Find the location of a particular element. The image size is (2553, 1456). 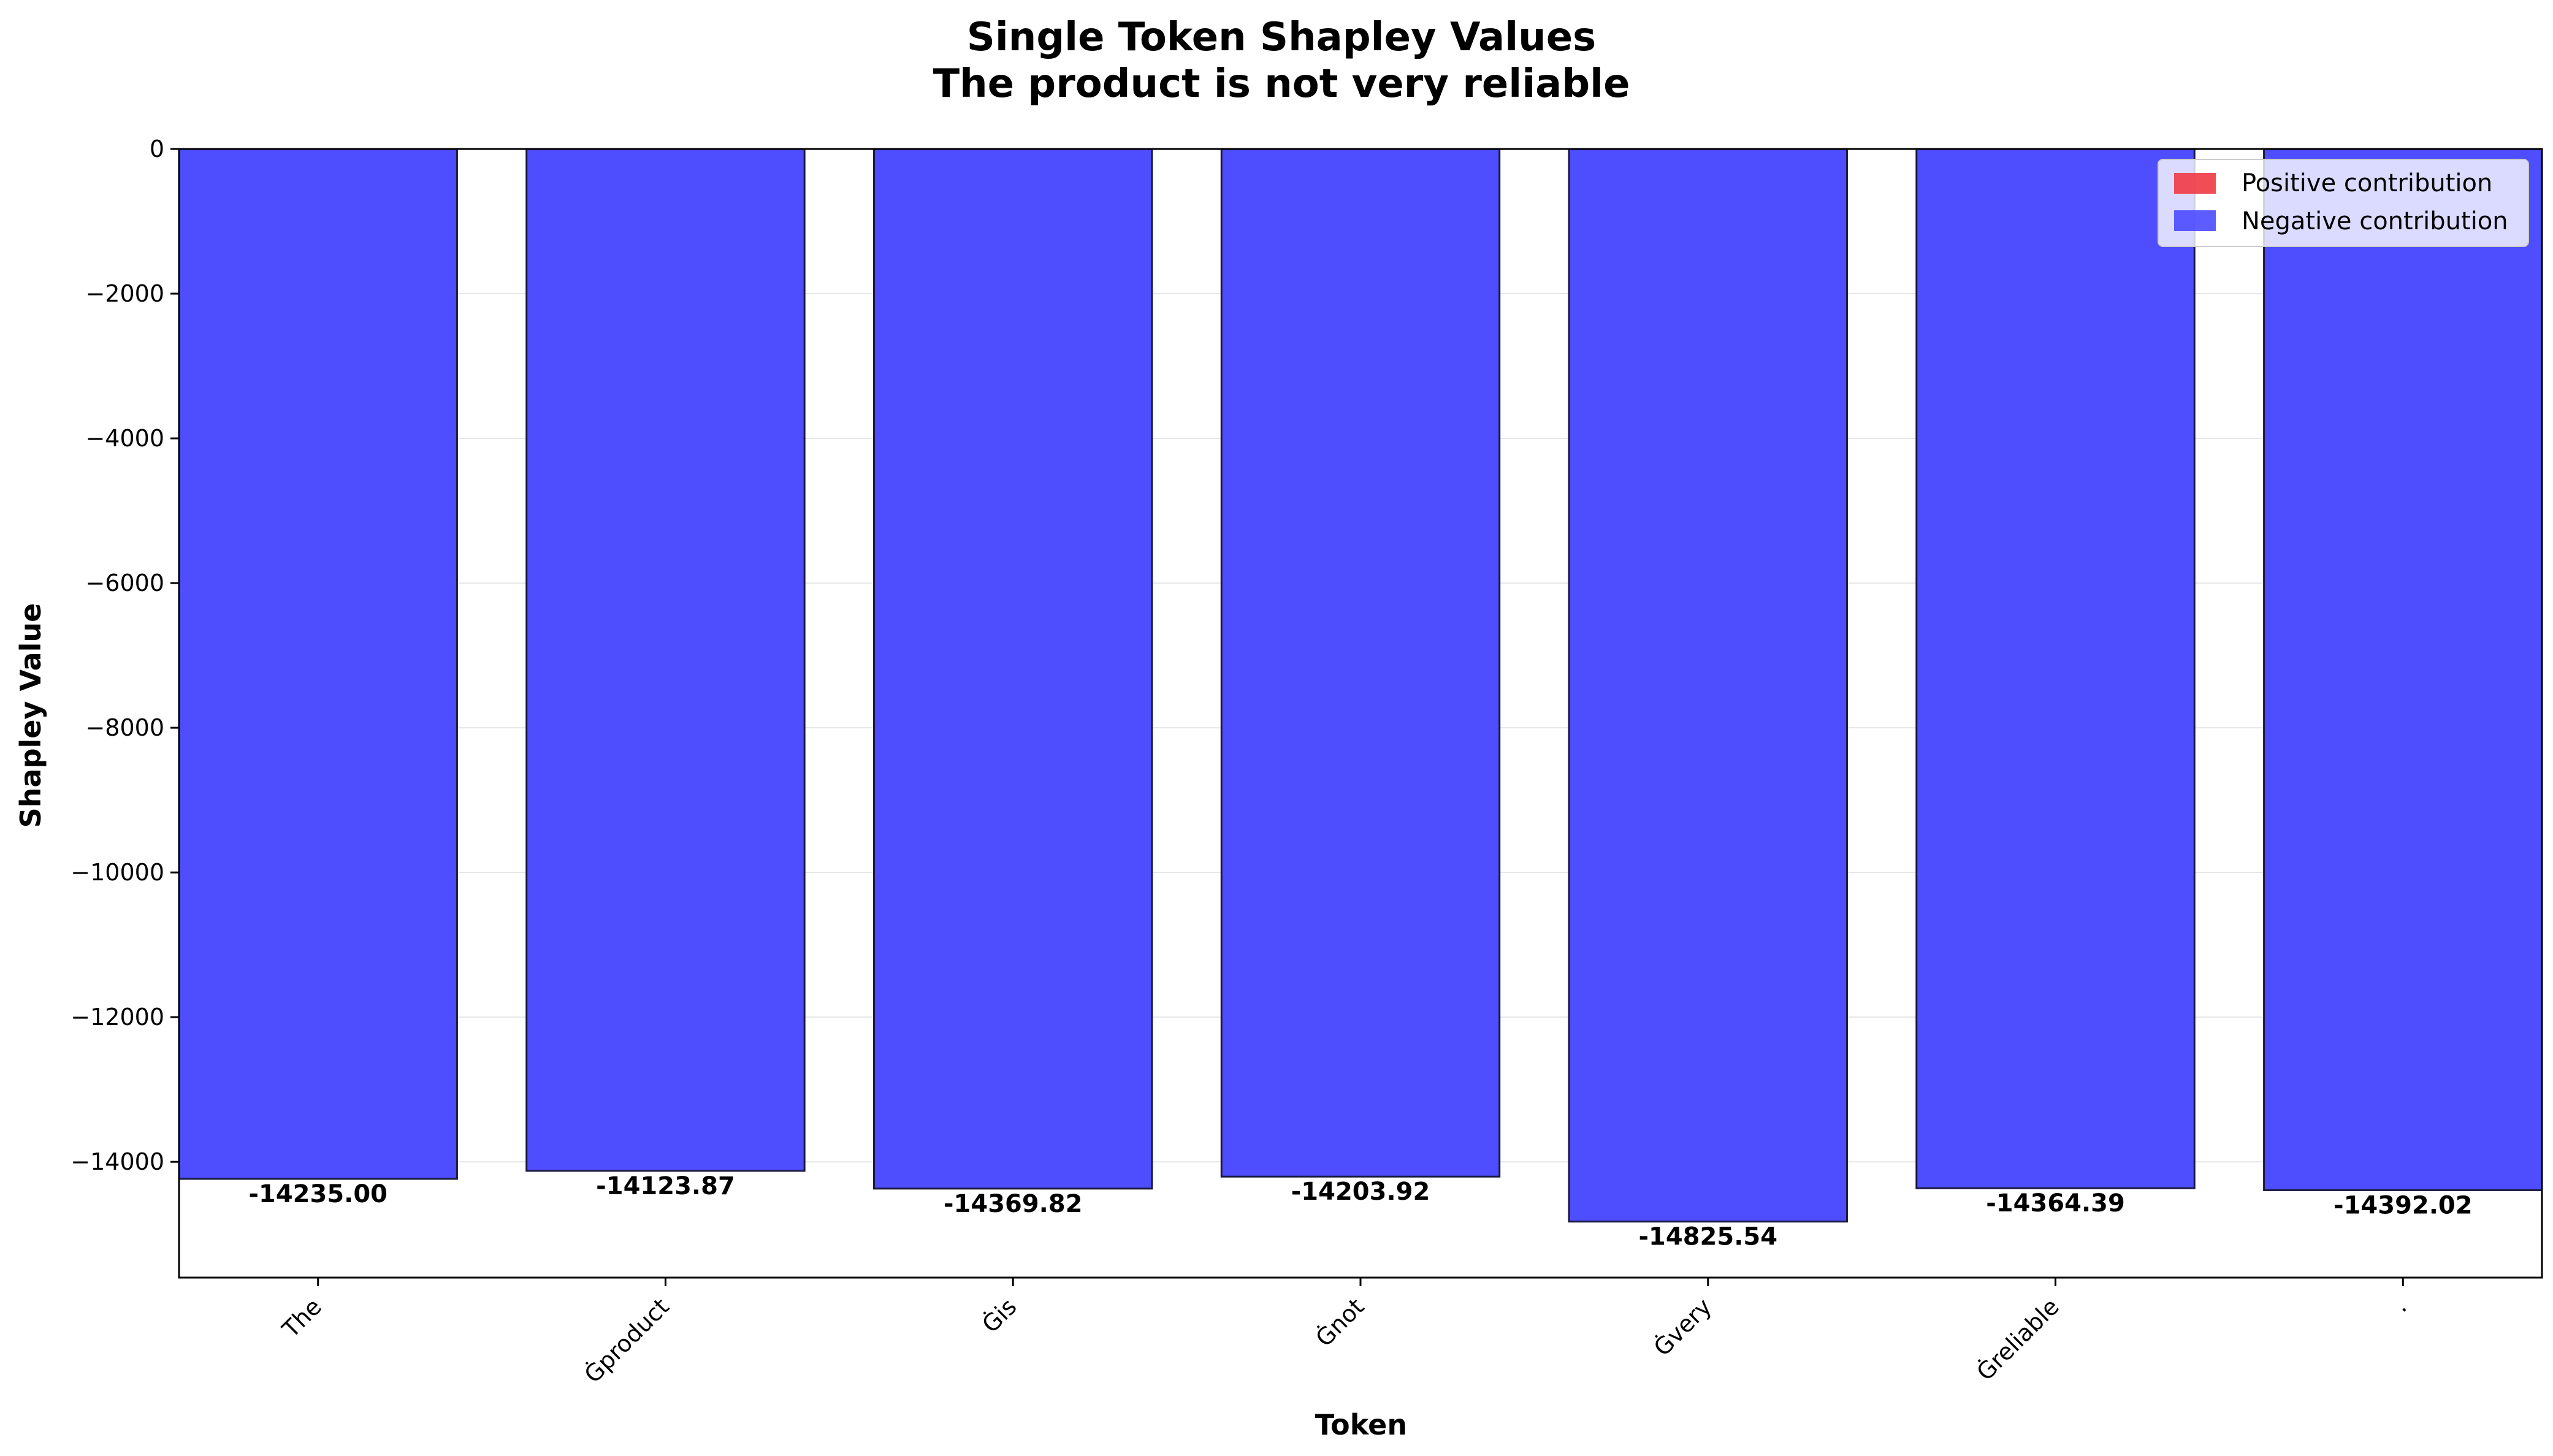

data-label: -14364.39 is located at coordinates (2055, 1203).